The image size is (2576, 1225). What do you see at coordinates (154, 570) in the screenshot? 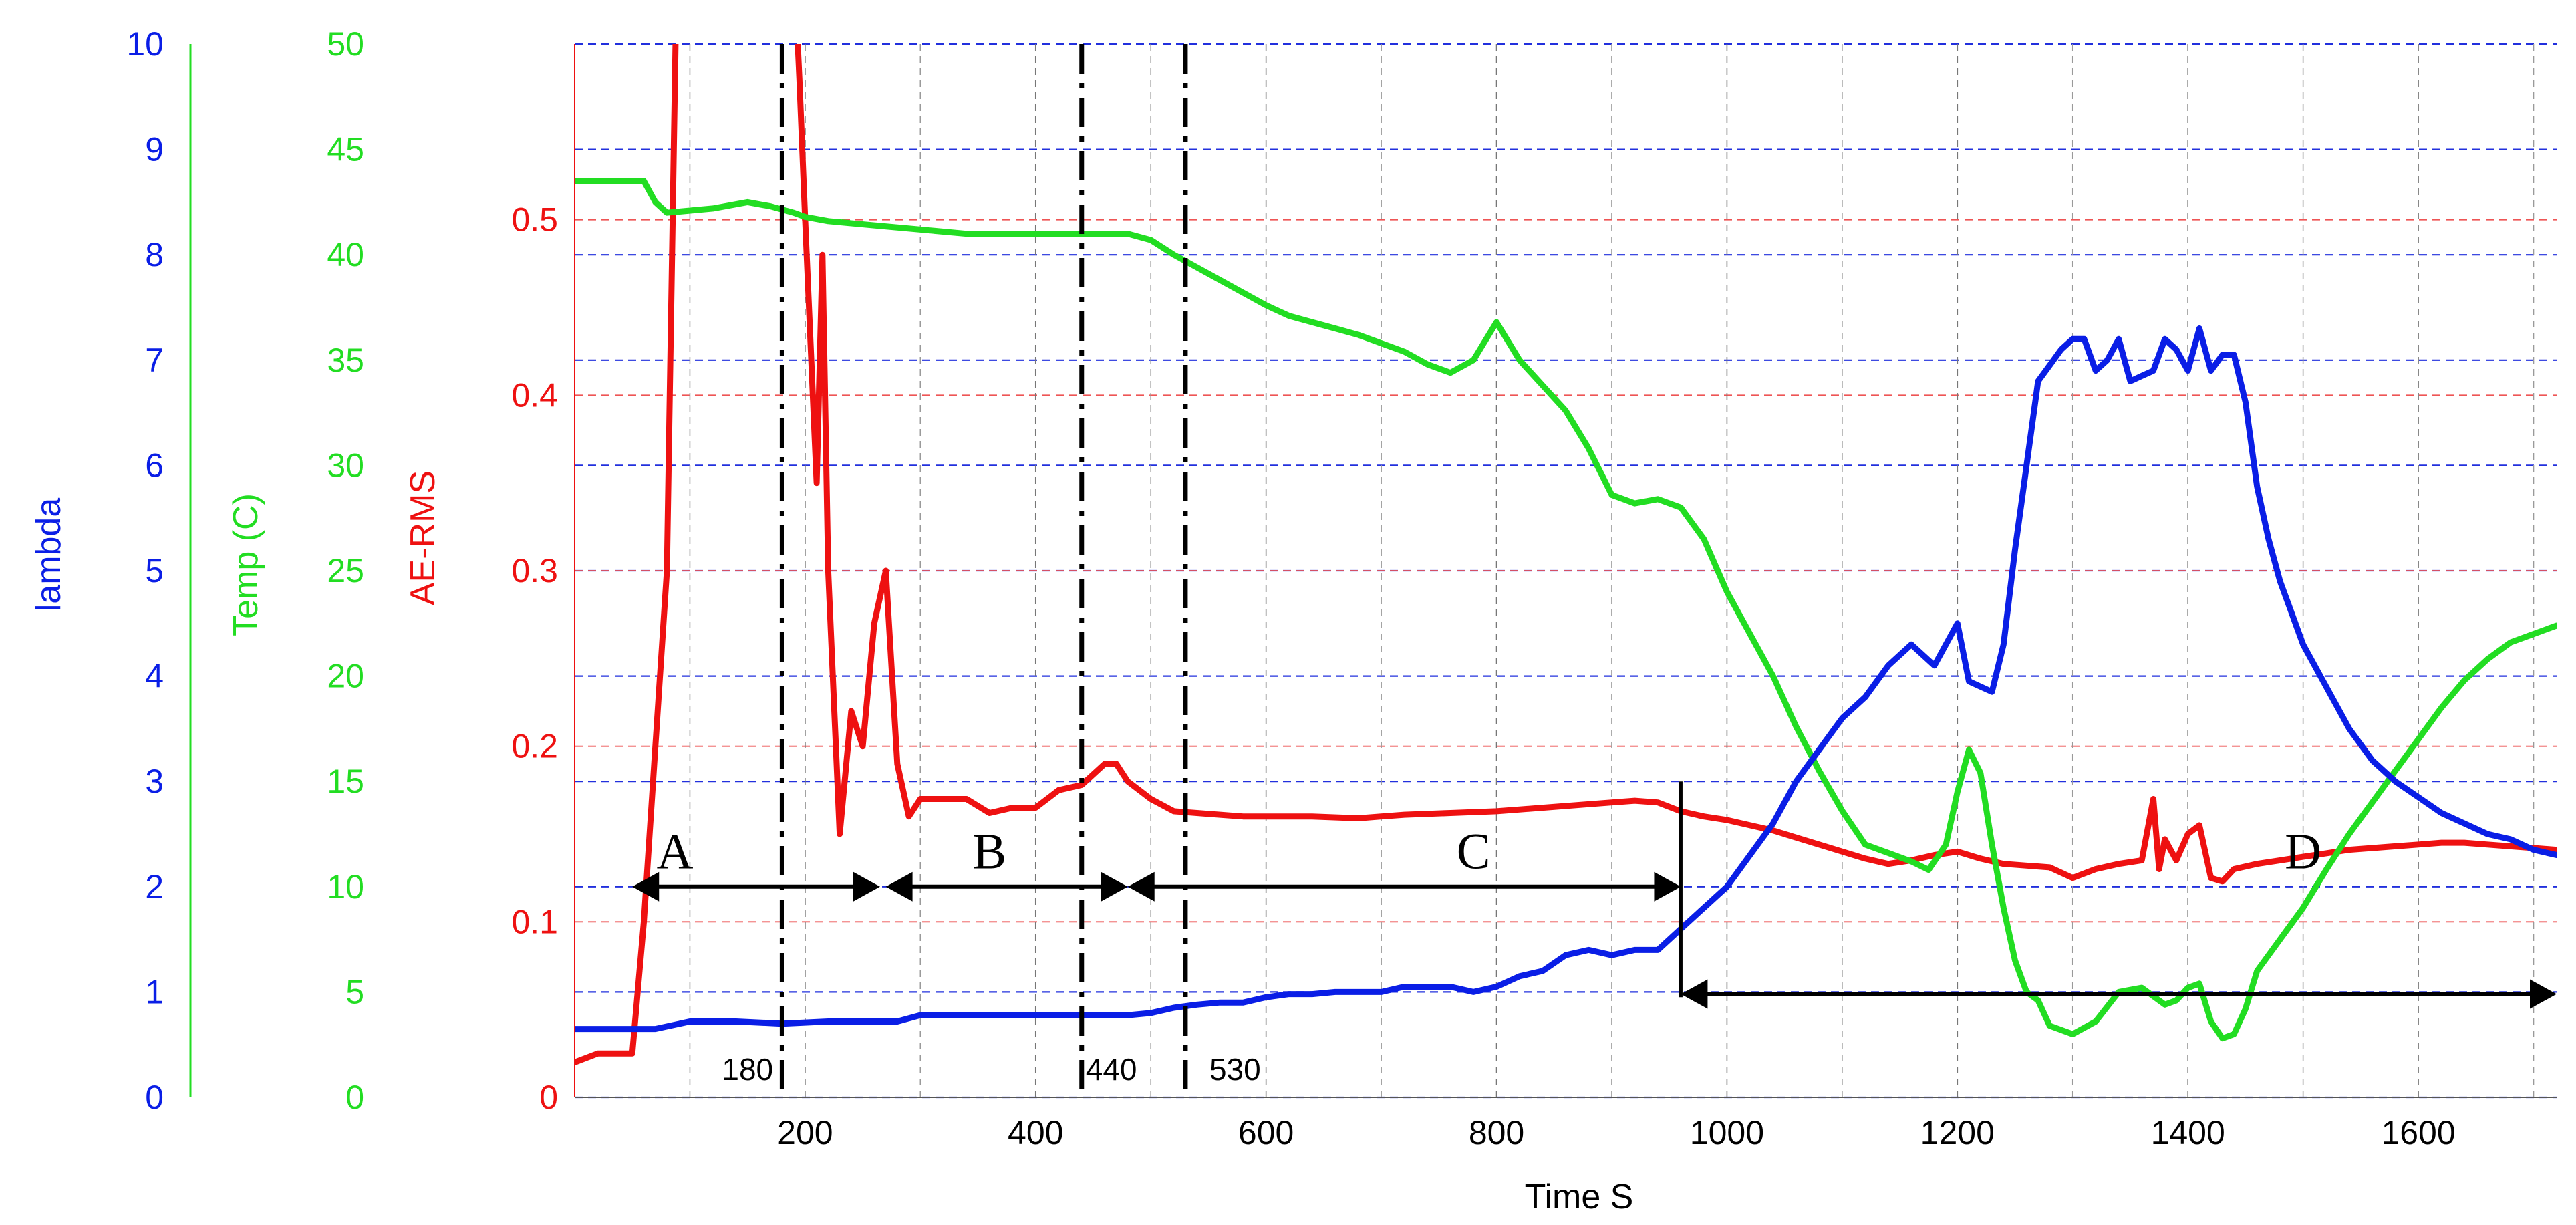
I see `lambda-tick-label: 5` at bounding box center [154, 570].